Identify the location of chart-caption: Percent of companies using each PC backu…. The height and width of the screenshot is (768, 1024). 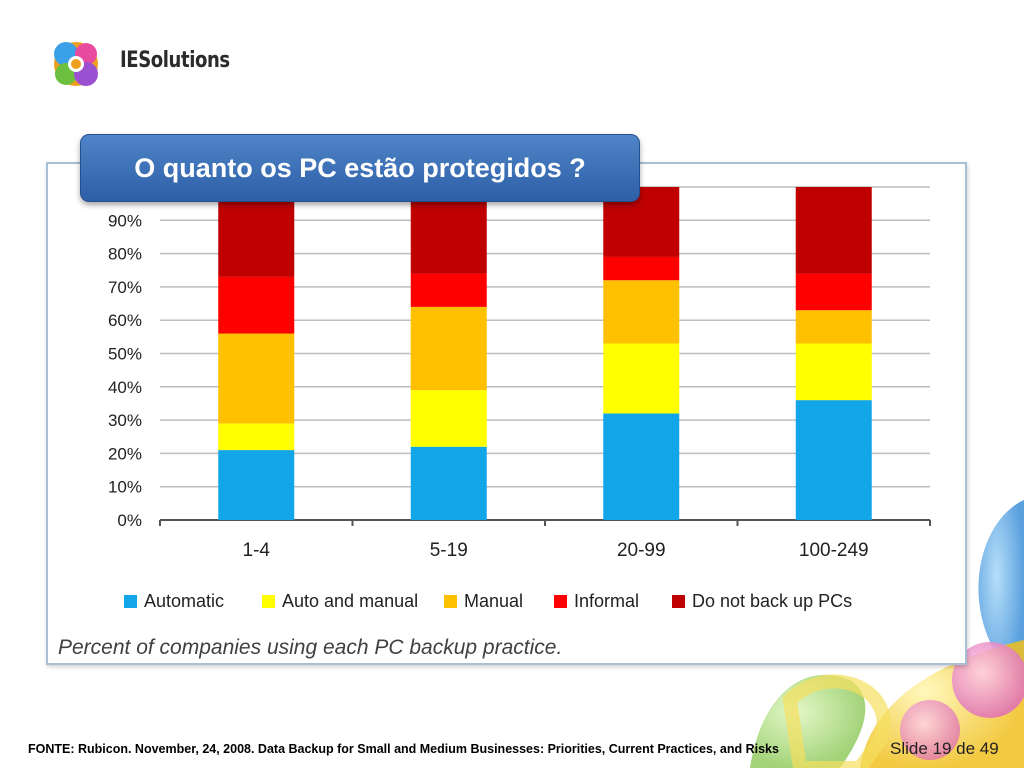
(310, 647).